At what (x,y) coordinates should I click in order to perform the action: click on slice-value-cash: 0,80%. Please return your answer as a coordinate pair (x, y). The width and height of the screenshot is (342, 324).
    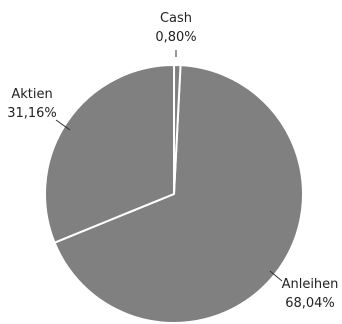
    Looking at the image, I should click on (175, 37).